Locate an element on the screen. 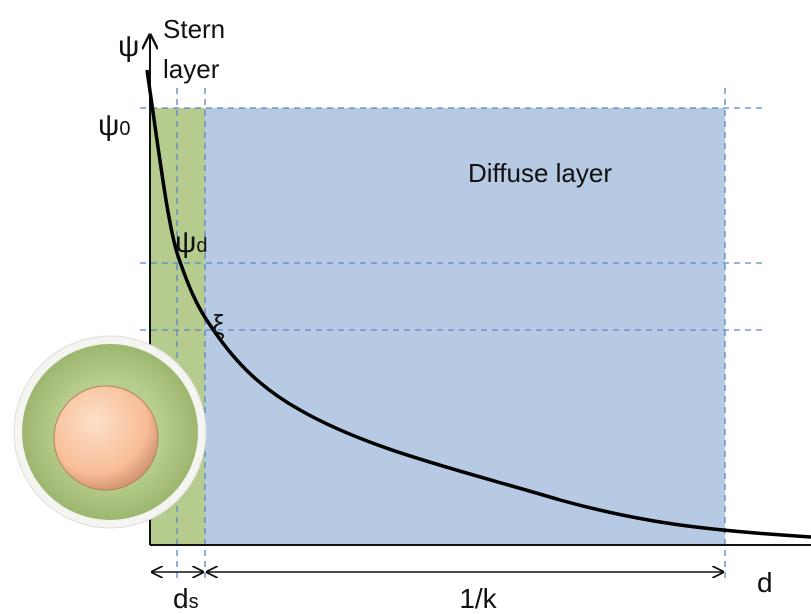  debye-label: 1/k is located at coordinates (478, 598).